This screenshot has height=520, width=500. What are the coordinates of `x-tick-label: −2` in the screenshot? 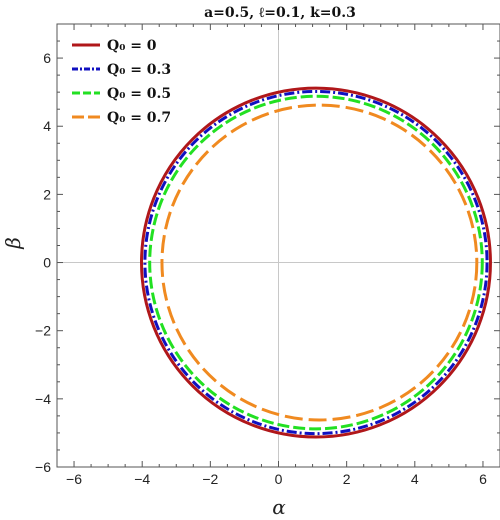 It's located at (210, 479).